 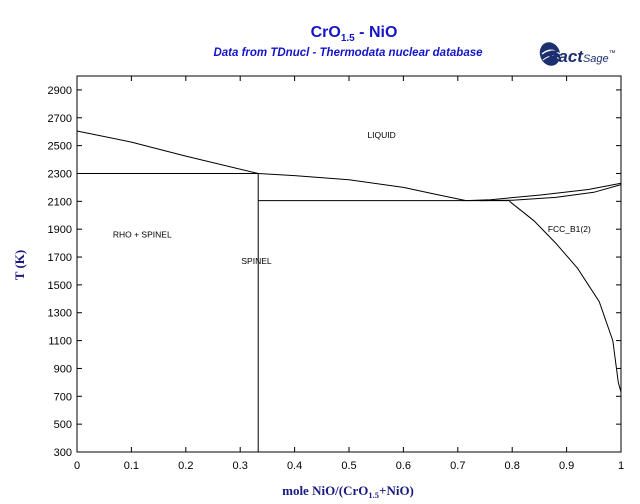 I want to click on logo-sphere-icon, so click(x=550, y=54).